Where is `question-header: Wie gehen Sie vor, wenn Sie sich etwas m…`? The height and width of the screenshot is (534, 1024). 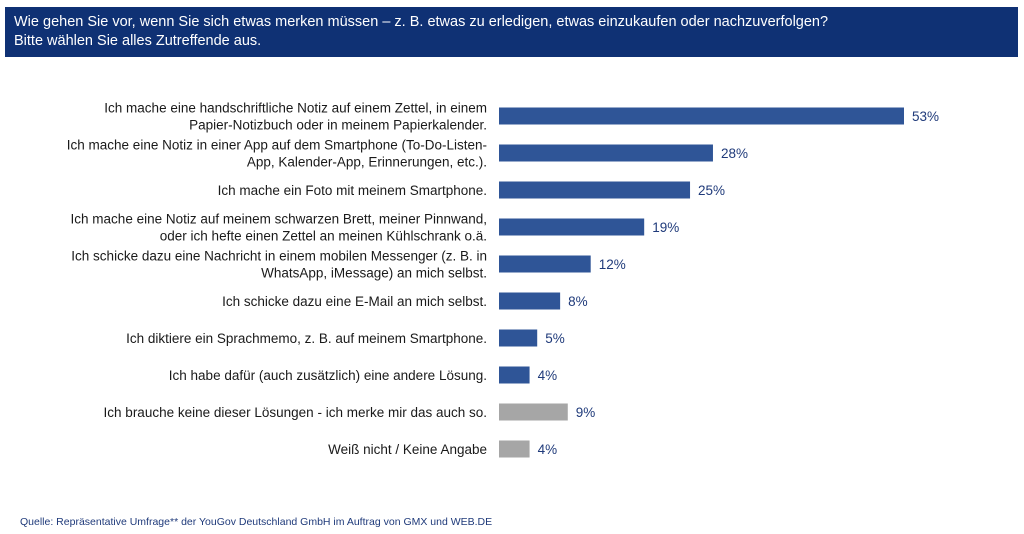 question-header: Wie gehen Sie vor, wenn Sie sich etwas m… is located at coordinates (511, 32).